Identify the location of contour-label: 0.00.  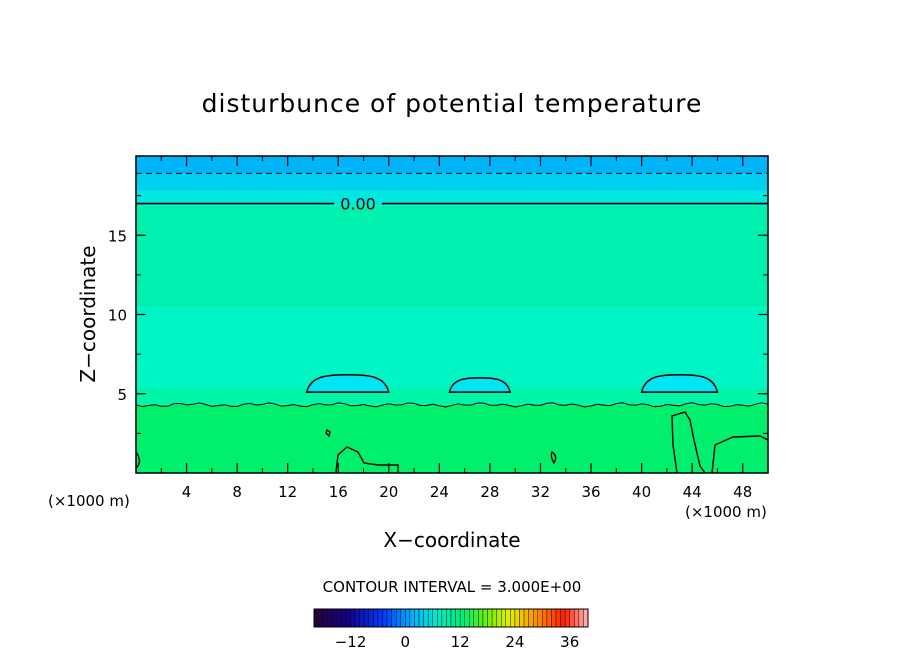
(358, 204).